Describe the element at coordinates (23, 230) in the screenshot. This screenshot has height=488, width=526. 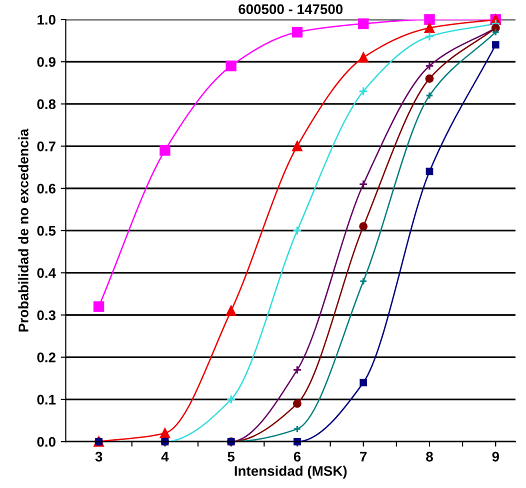
I see `y-axis-title: Probabilidad de no excedencia` at that location.